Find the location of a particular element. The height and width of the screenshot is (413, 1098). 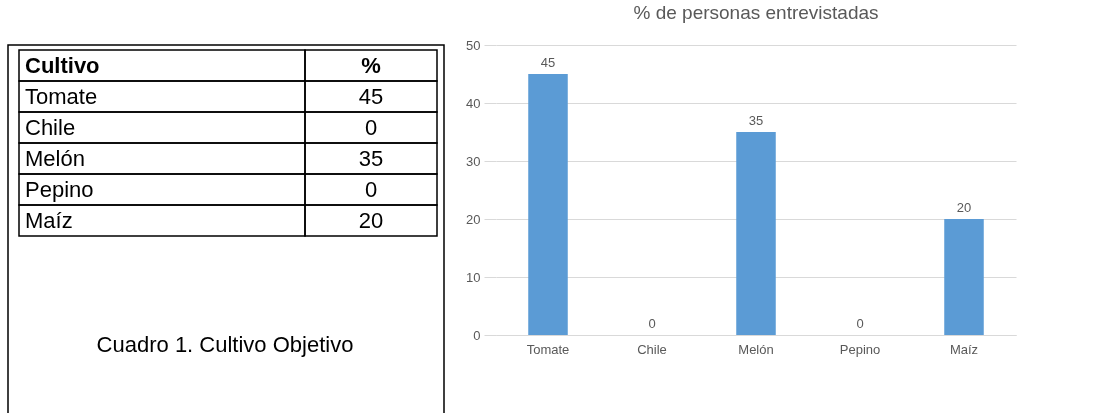

x-tick-label: Pepino is located at coordinates (860, 349).